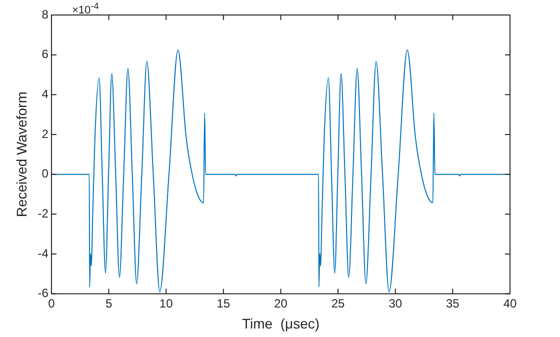  I want to click on x-axis-title: Time (μsec), so click(281, 323).